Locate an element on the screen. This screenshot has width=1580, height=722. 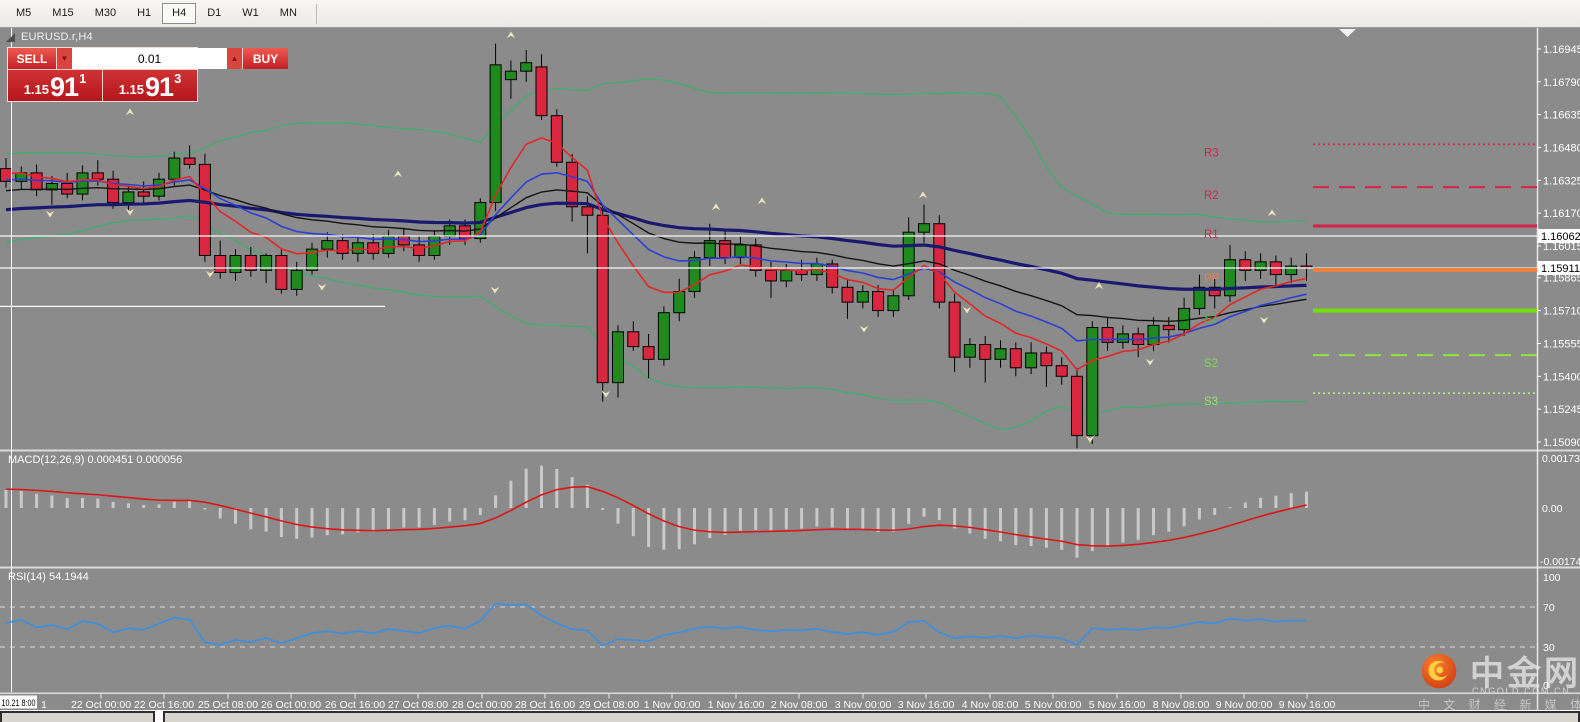
buy-price-point: 3 is located at coordinates (178, 78).